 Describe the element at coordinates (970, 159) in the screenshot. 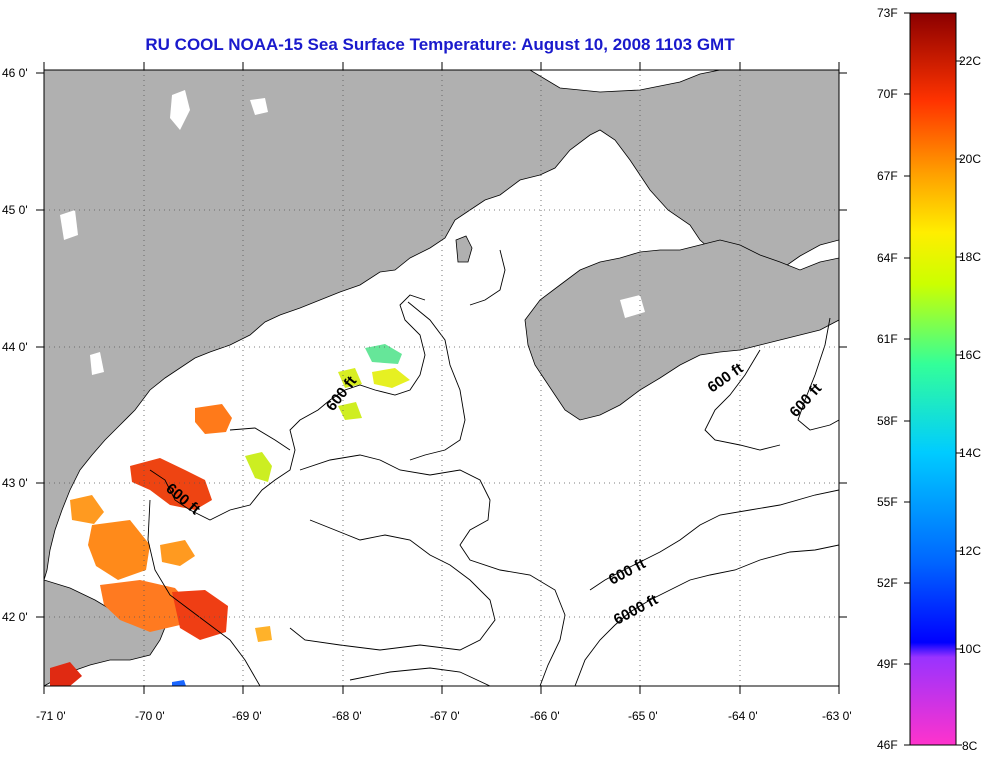

I see `colorbar-c-label: 20C` at that location.